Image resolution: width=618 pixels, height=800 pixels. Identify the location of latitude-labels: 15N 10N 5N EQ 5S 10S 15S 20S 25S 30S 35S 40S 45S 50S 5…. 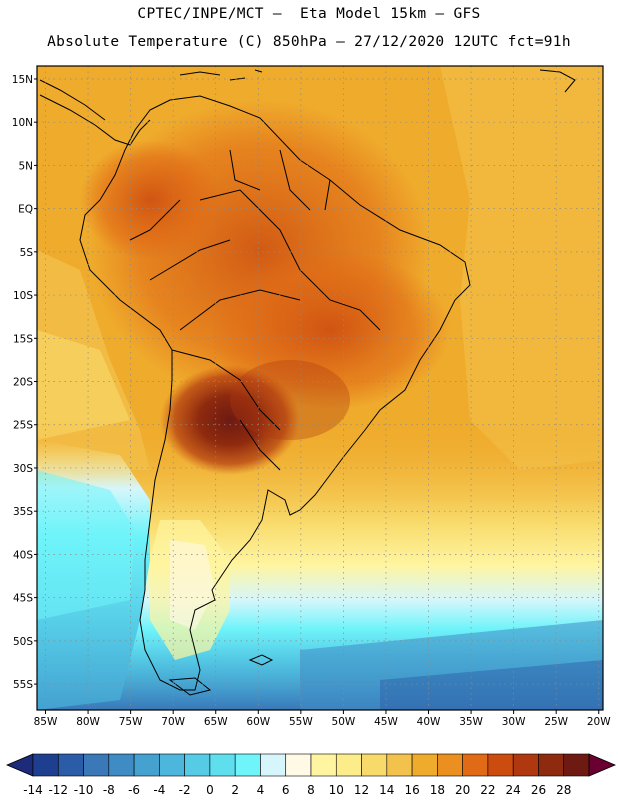
(24, 382).